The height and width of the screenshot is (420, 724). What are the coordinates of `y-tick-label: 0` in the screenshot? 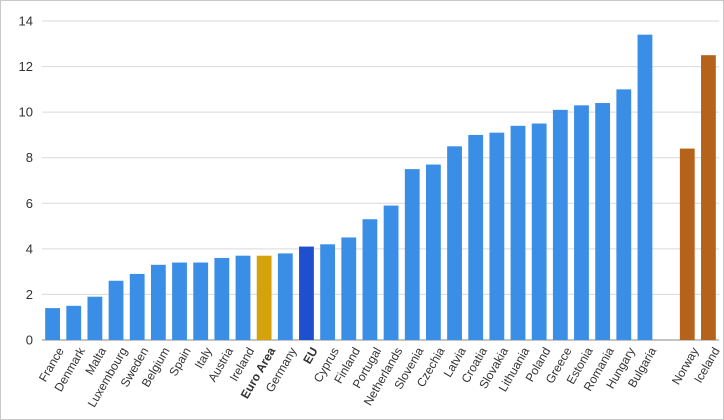 It's located at (29, 340).